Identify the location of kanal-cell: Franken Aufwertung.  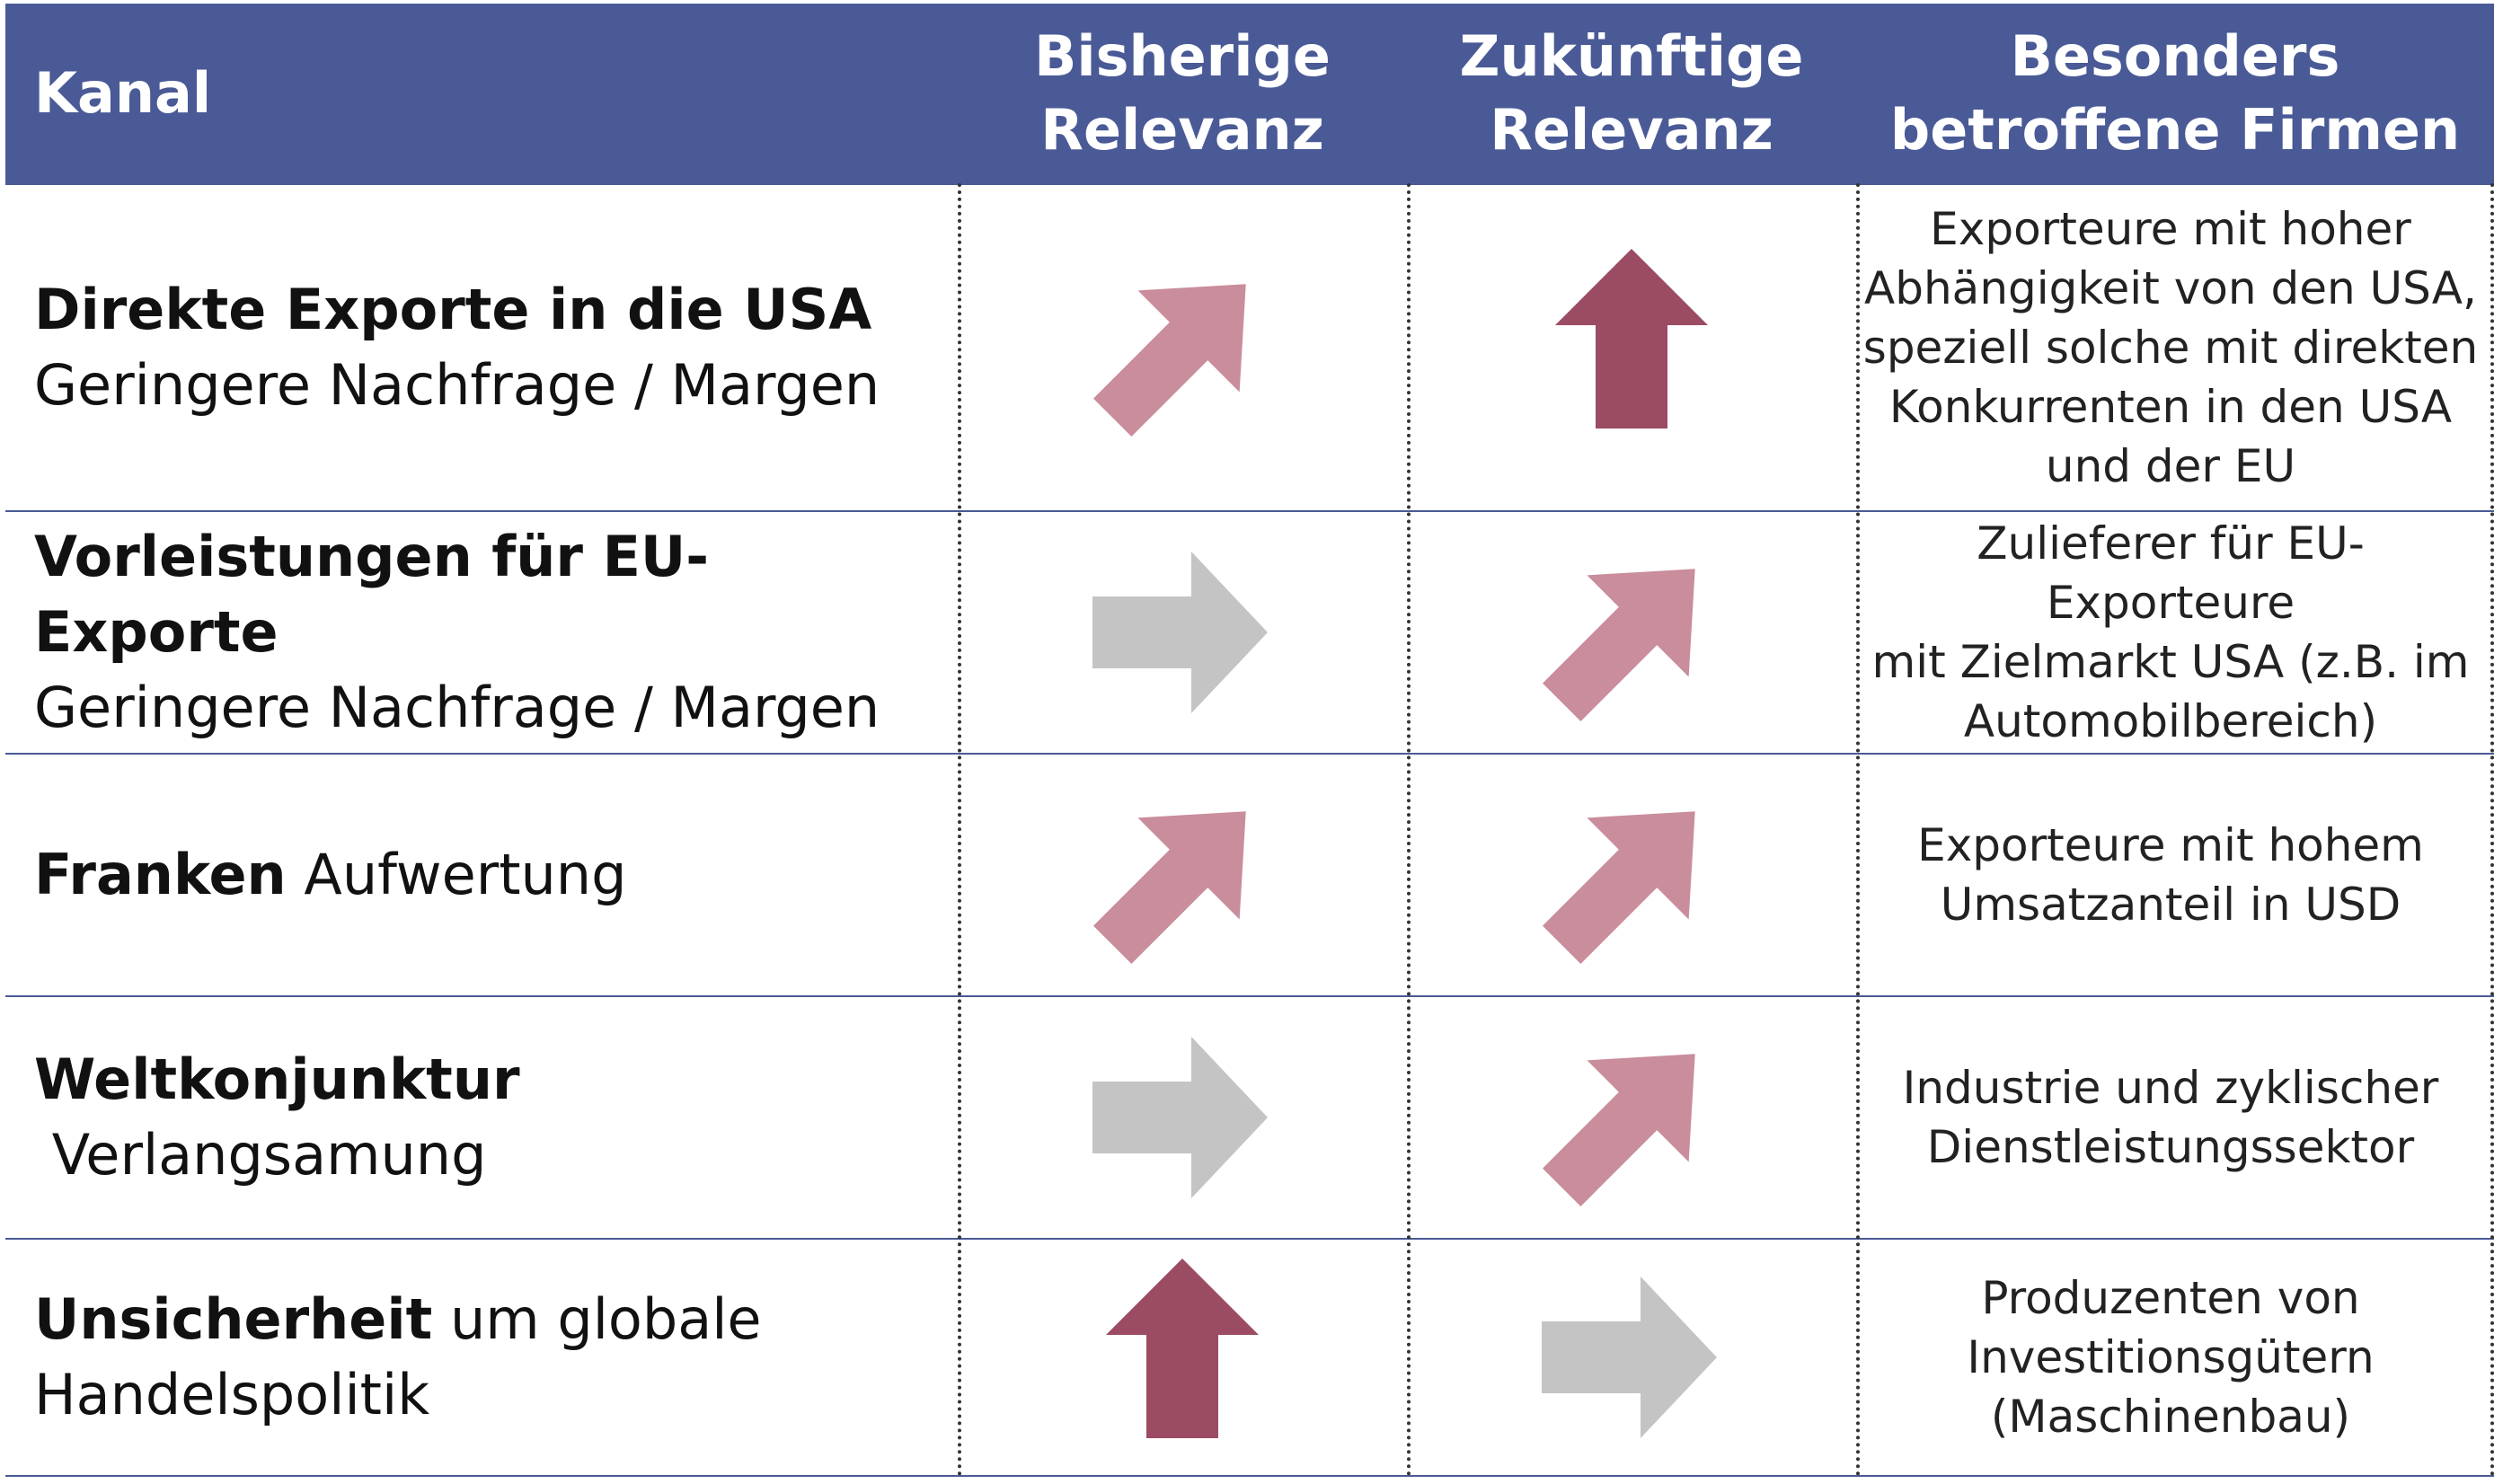
(492, 875).